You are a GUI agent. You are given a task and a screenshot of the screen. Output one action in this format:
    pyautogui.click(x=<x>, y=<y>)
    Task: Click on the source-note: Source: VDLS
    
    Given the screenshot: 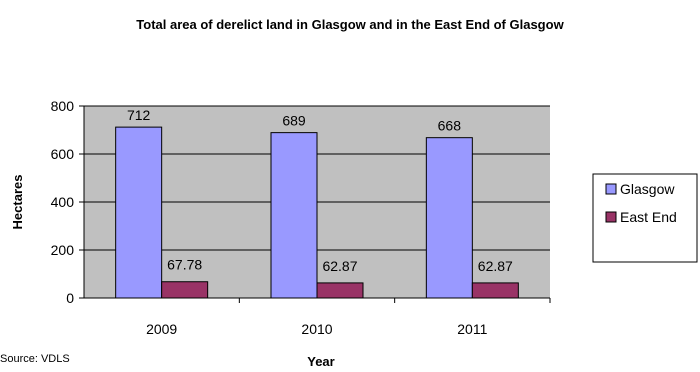 What is the action you would take?
    pyautogui.click(x=35, y=359)
    